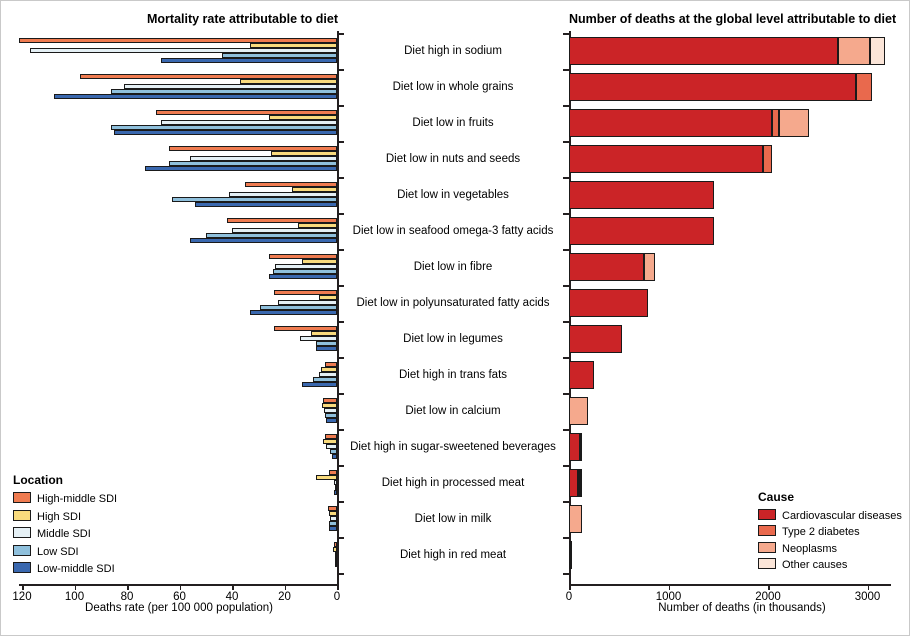  What do you see at coordinates (830, 565) in the screenshot?
I see `legend-item-other-causes: Other causes` at bounding box center [830, 565].